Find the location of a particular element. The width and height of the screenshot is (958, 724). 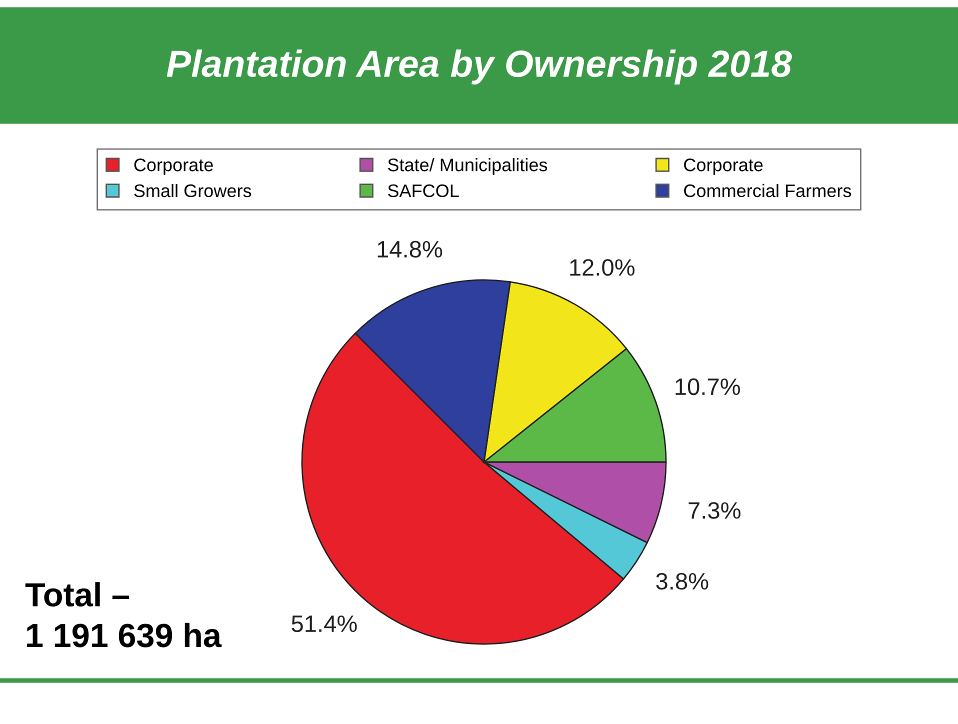

data-label: 51.4% is located at coordinates (324, 623).